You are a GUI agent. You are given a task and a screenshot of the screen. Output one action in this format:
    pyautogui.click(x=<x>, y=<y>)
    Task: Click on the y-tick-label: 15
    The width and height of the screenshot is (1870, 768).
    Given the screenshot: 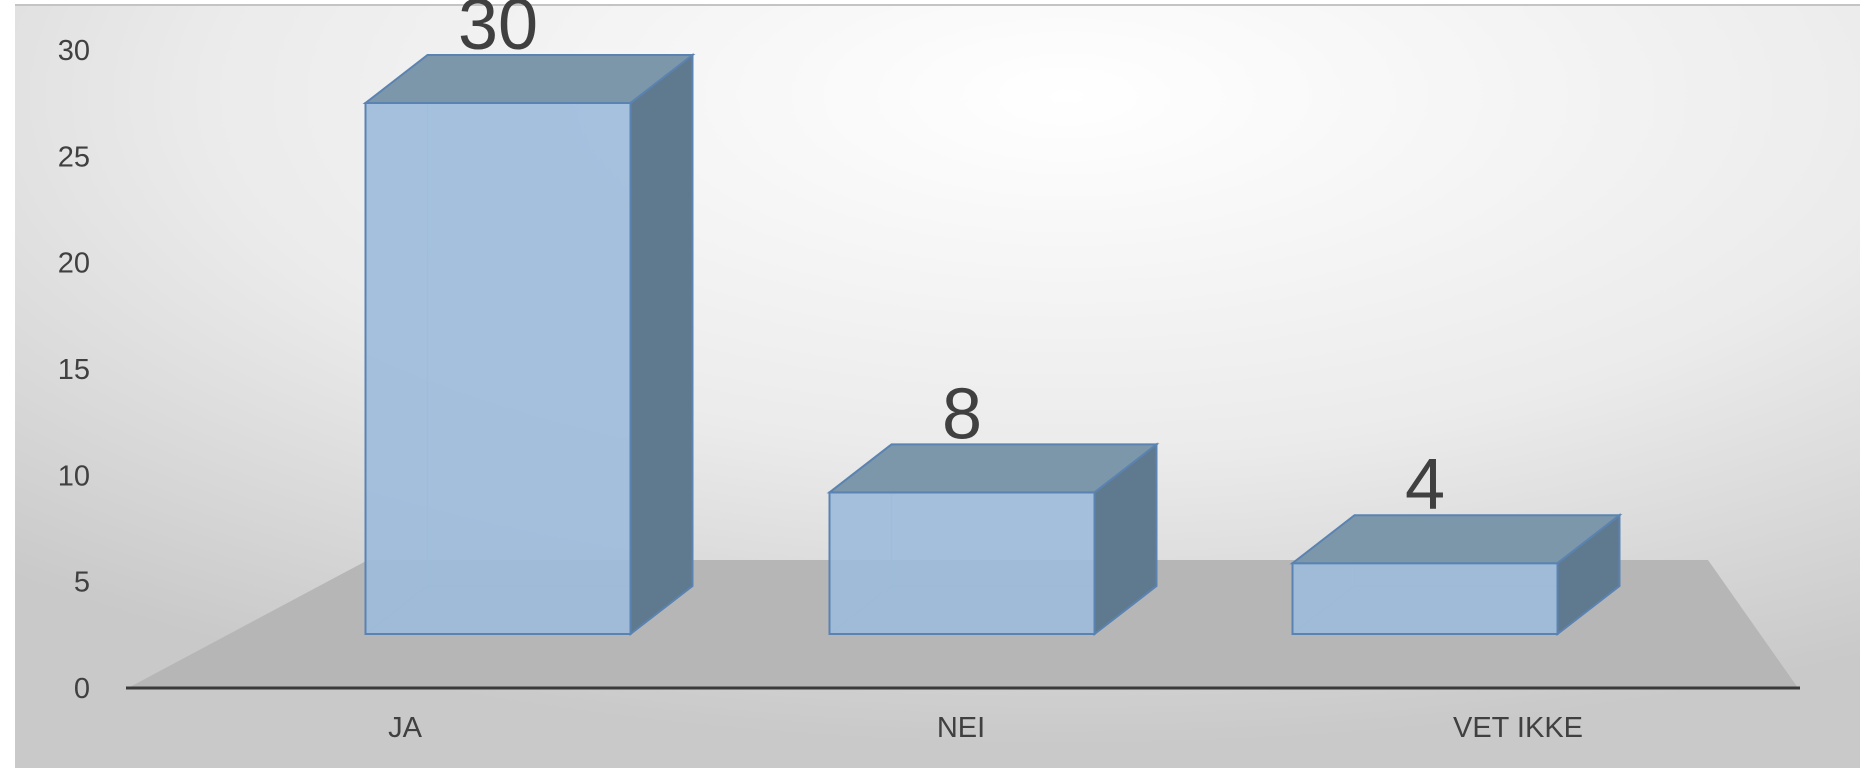 What is the action you would take?
    pyautogui.click(x=74, y=370)
    